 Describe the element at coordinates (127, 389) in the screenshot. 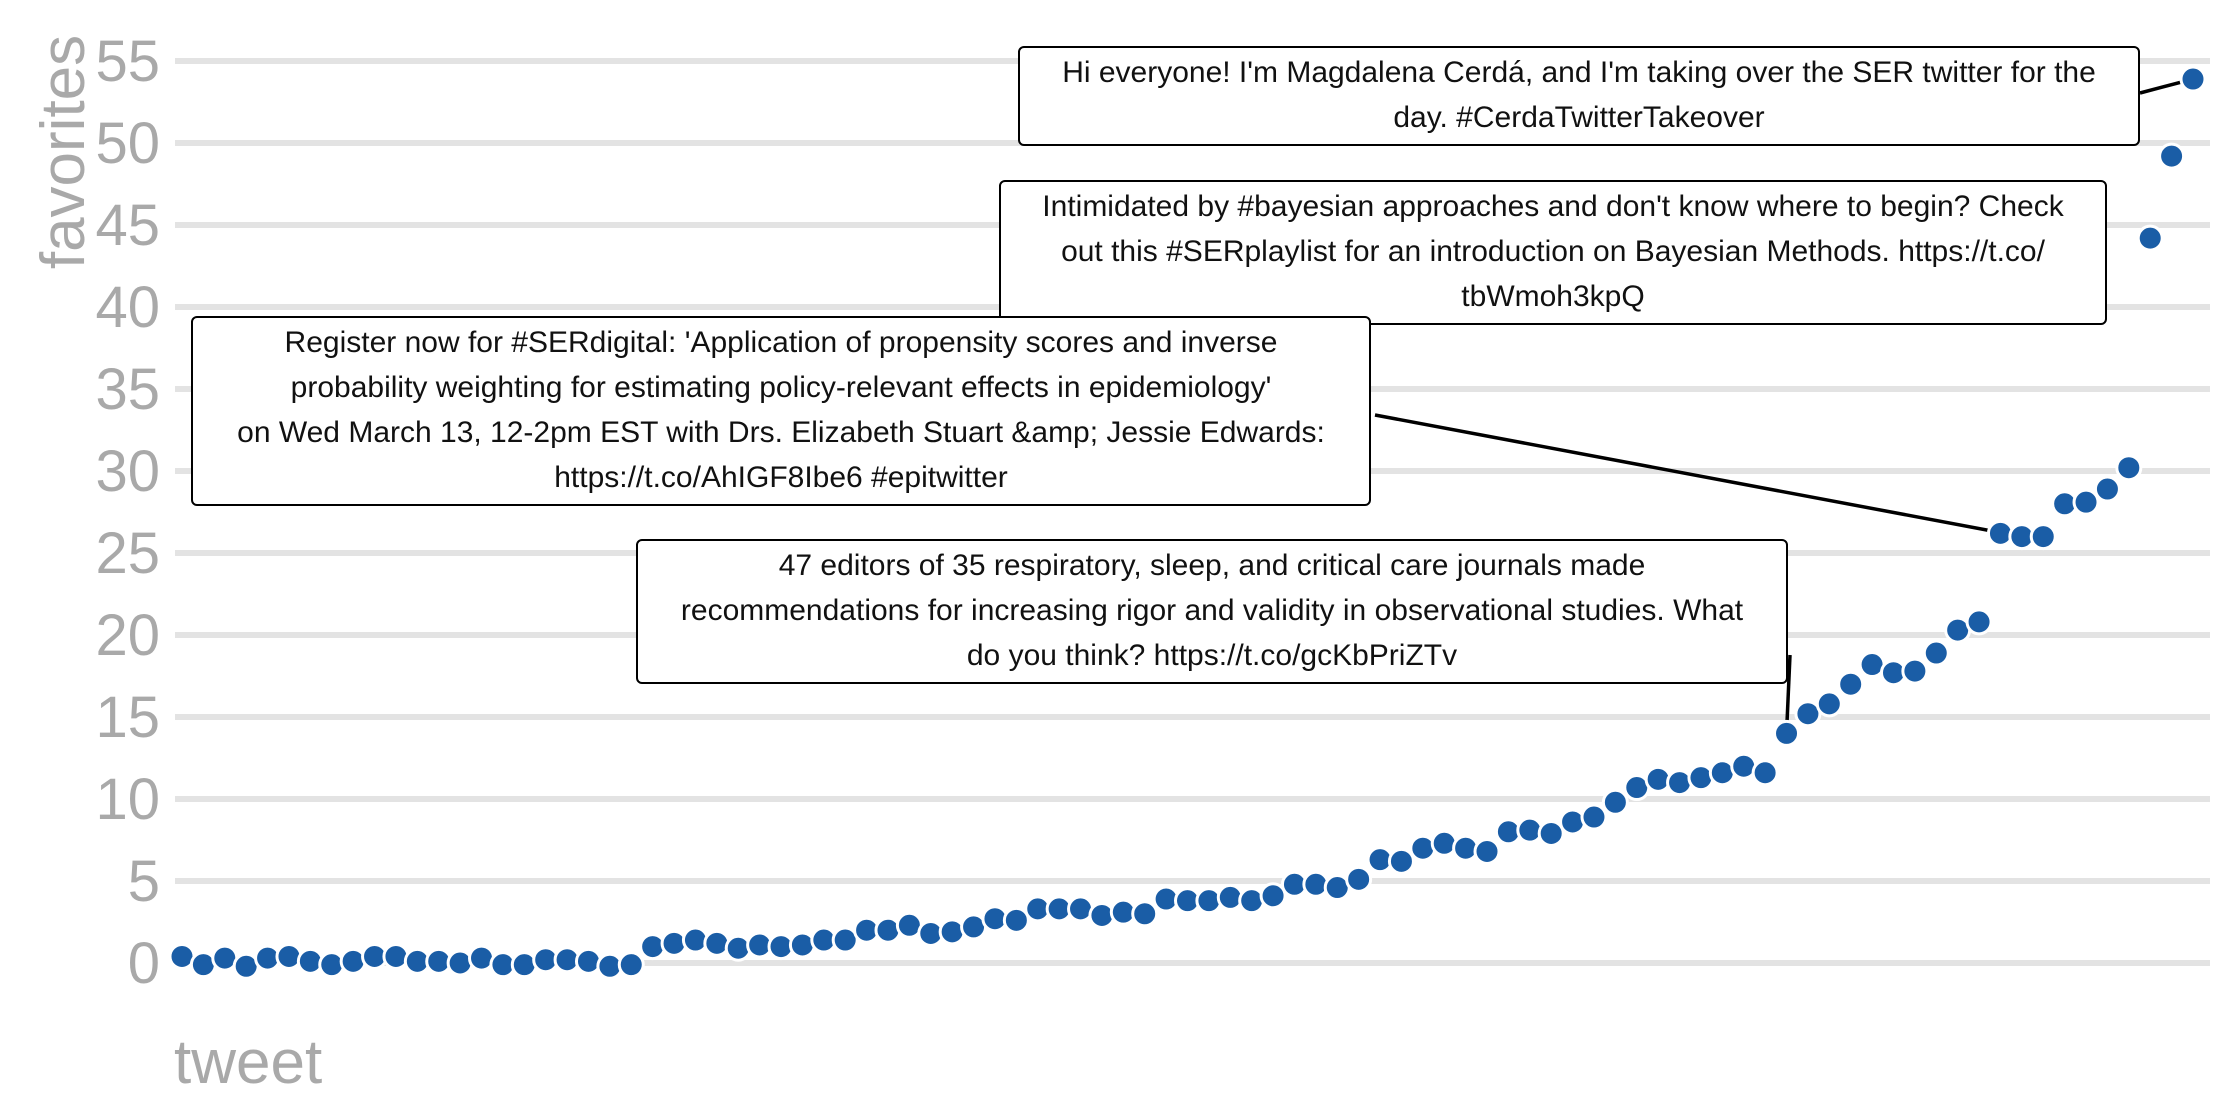

I see `y-tick-label: 35` at that location.